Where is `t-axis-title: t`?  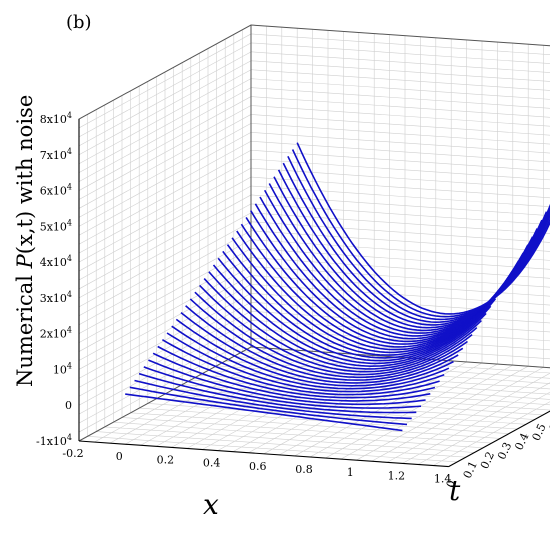 t-axis-title: t is located at coordinates (455, 490).